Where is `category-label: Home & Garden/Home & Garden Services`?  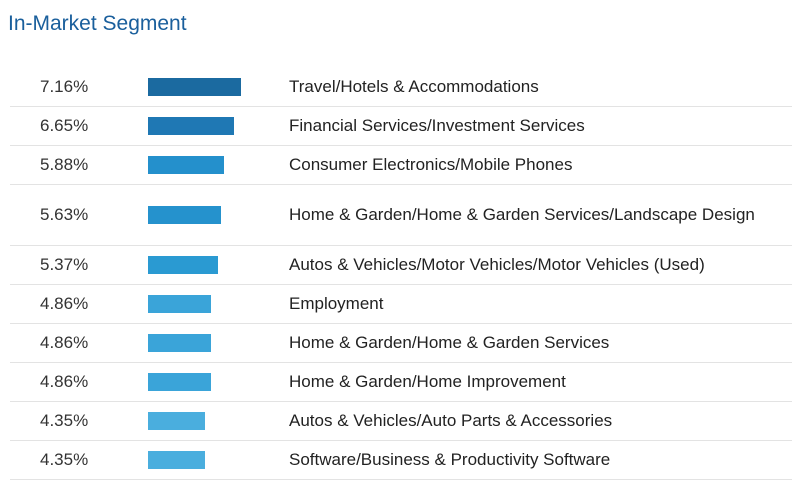
category-label: Home & Garden/Home & Garden Services is located at coordinates (449, 342).